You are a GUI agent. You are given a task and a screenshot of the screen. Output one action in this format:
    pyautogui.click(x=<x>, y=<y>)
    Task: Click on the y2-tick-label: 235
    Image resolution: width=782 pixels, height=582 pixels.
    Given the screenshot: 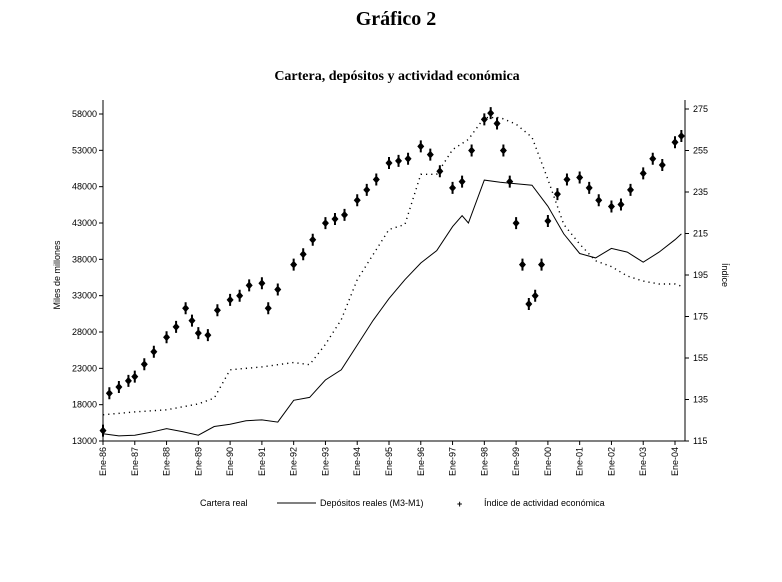 What is the action you would take?
    pyautogui.click(x=700, y=192)
    